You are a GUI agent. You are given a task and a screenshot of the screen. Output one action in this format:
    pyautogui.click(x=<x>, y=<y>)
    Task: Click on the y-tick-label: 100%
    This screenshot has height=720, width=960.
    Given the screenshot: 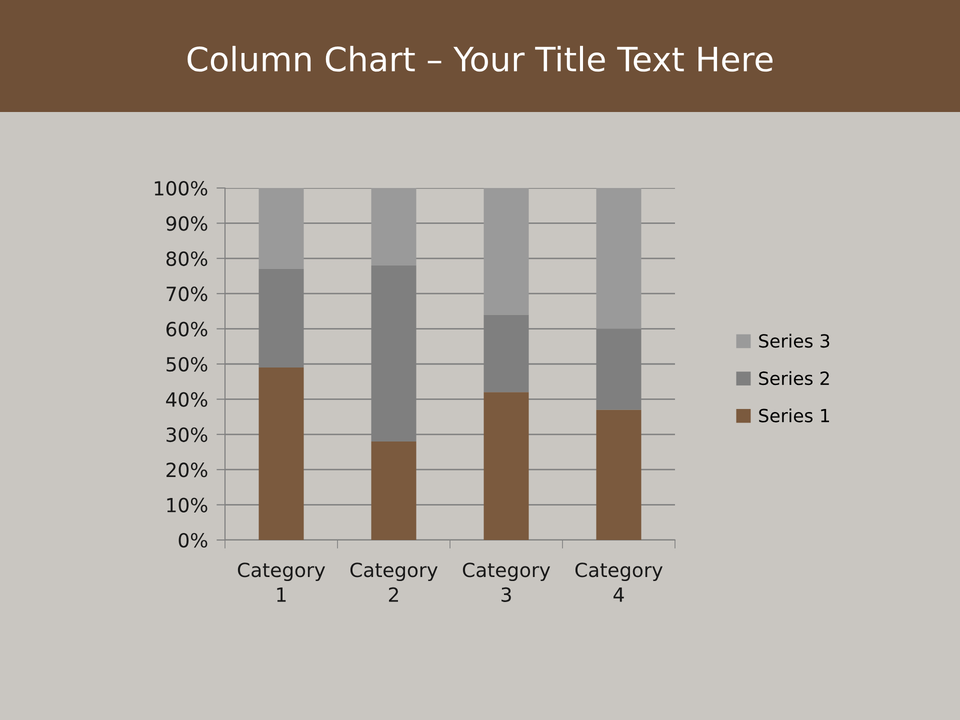 What is the action you would take?
    pyautogui.click(x=181, y=188)
    